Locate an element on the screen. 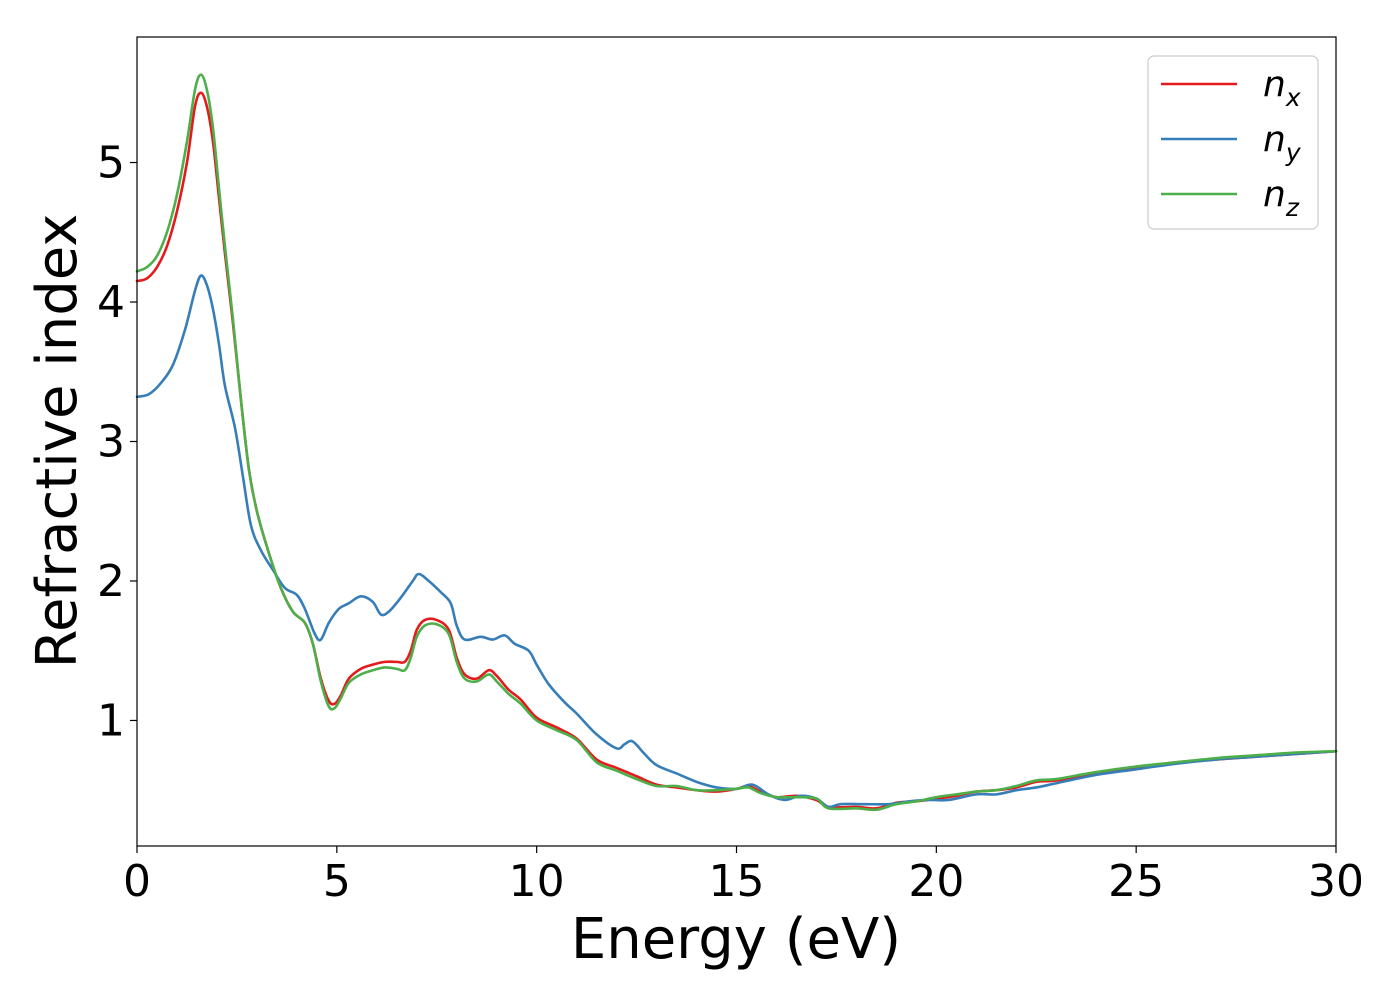  x-tick-label: 10 is located at coordinates (537, 881).